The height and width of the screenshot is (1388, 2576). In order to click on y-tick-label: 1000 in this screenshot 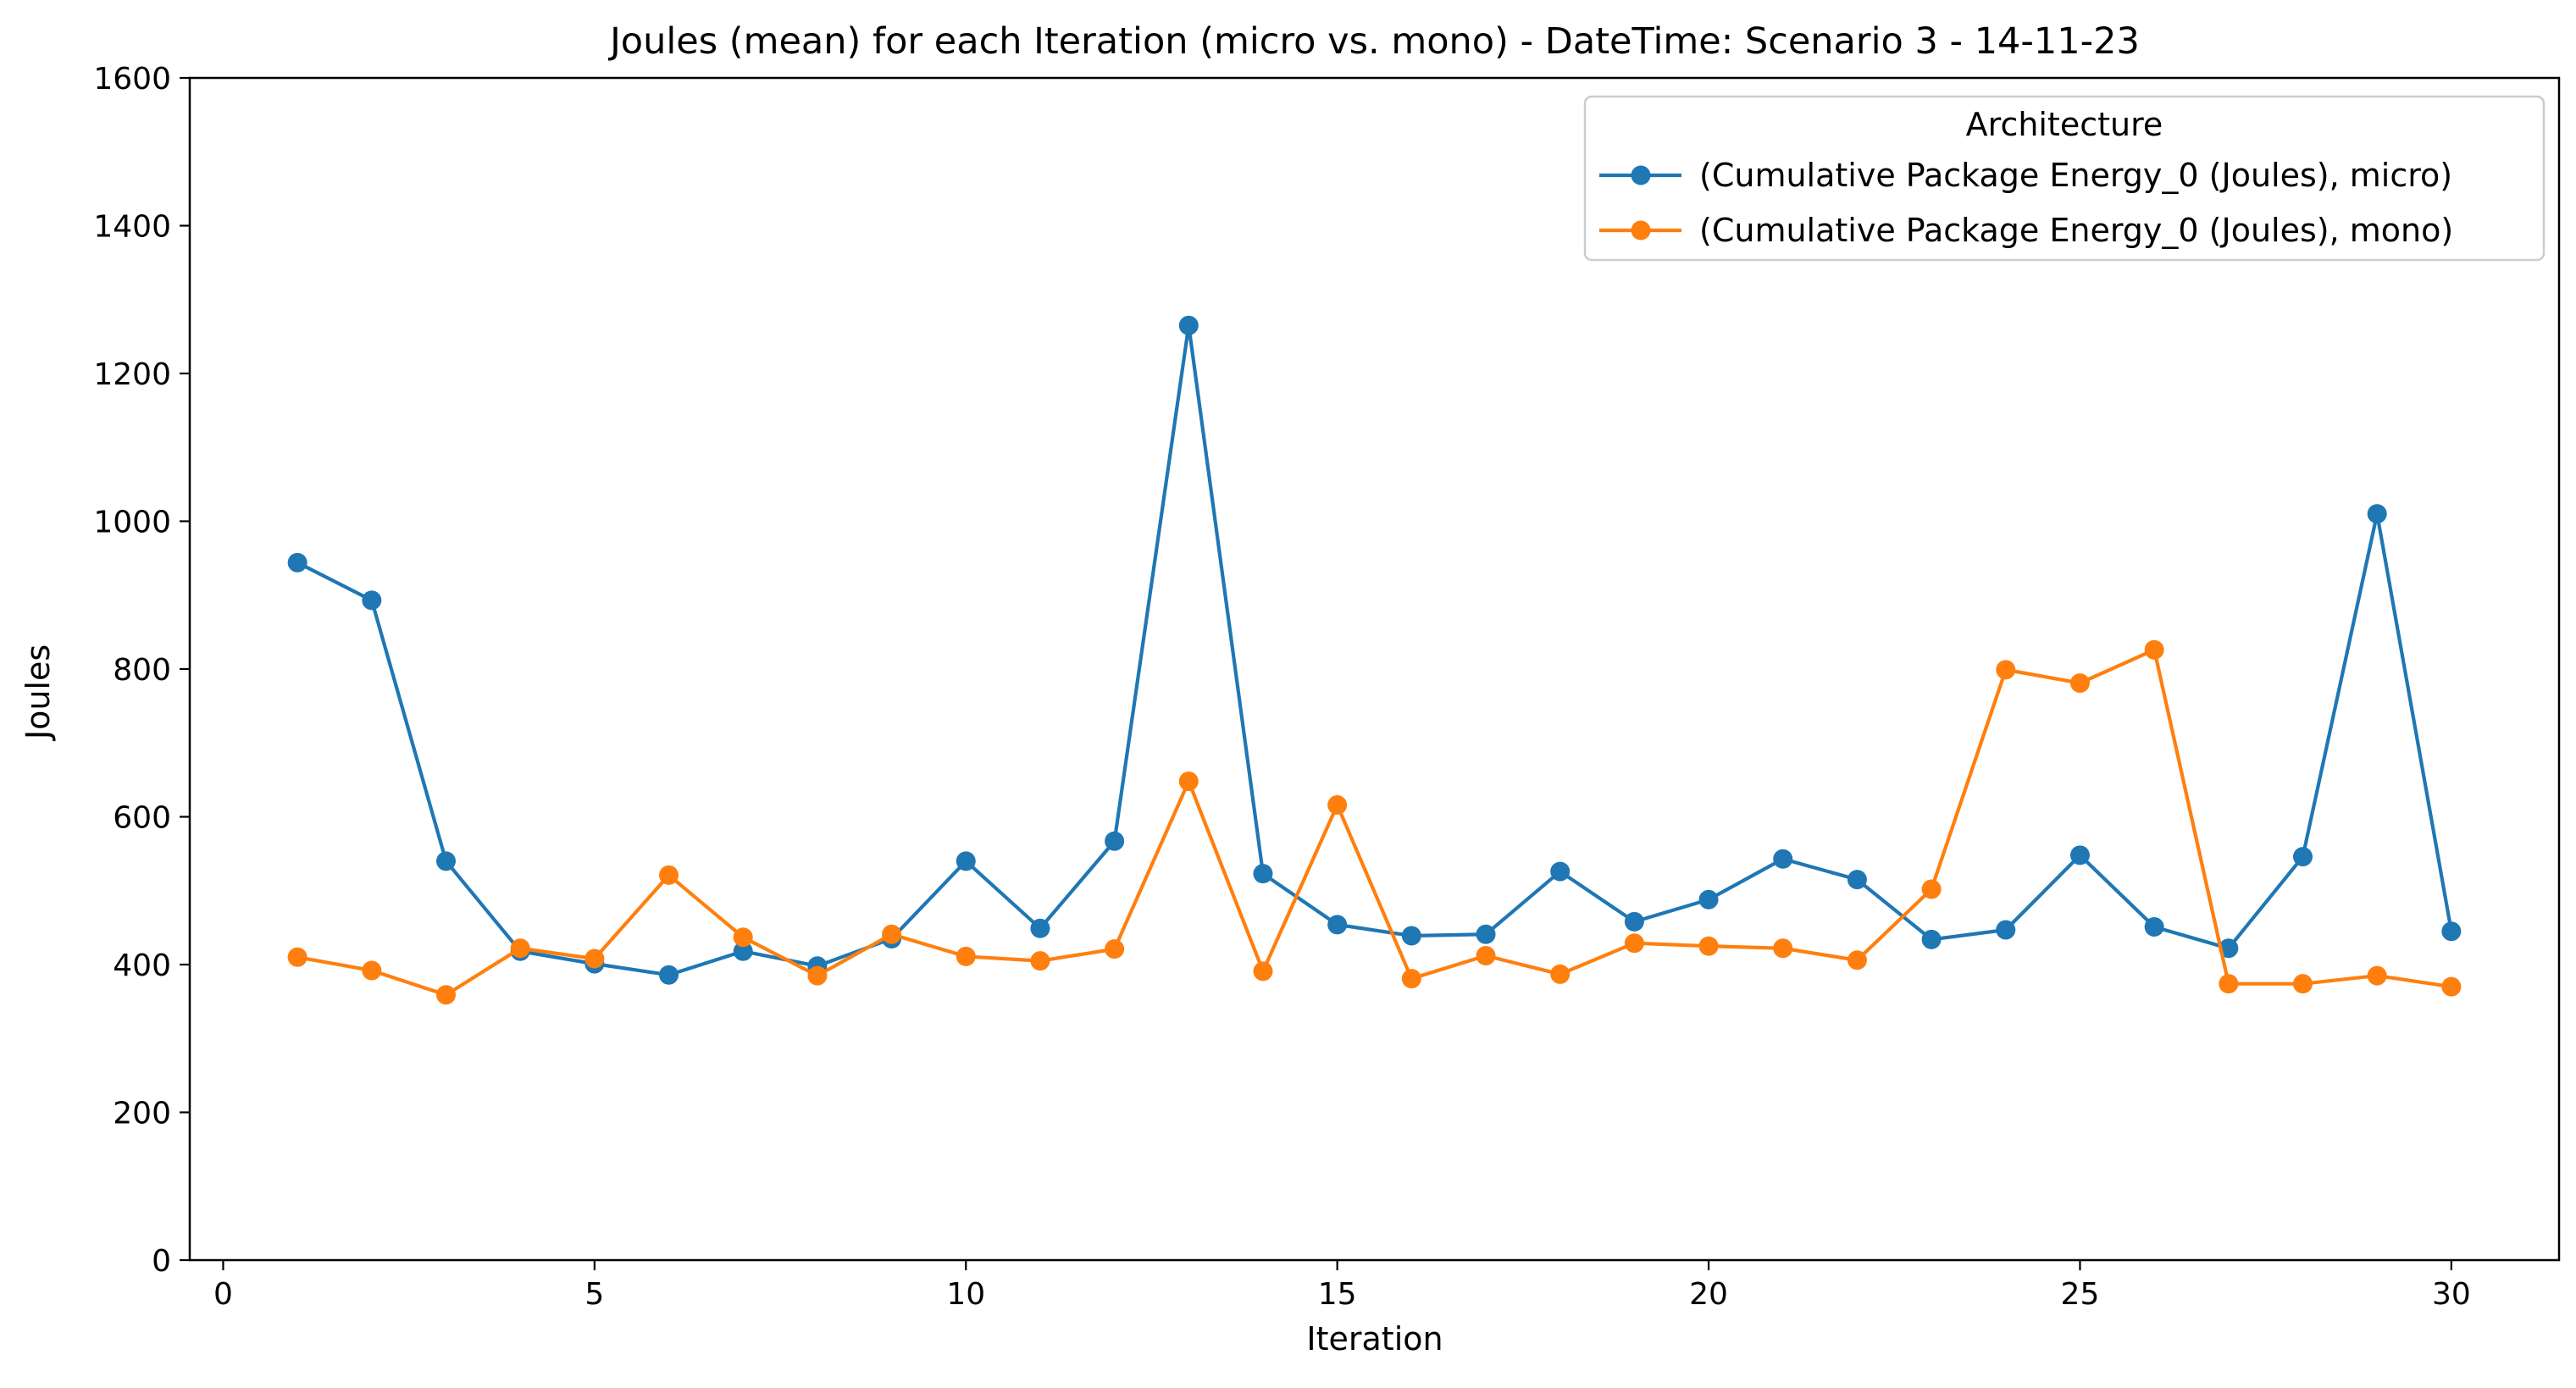, I will do `click(132, 523)`.